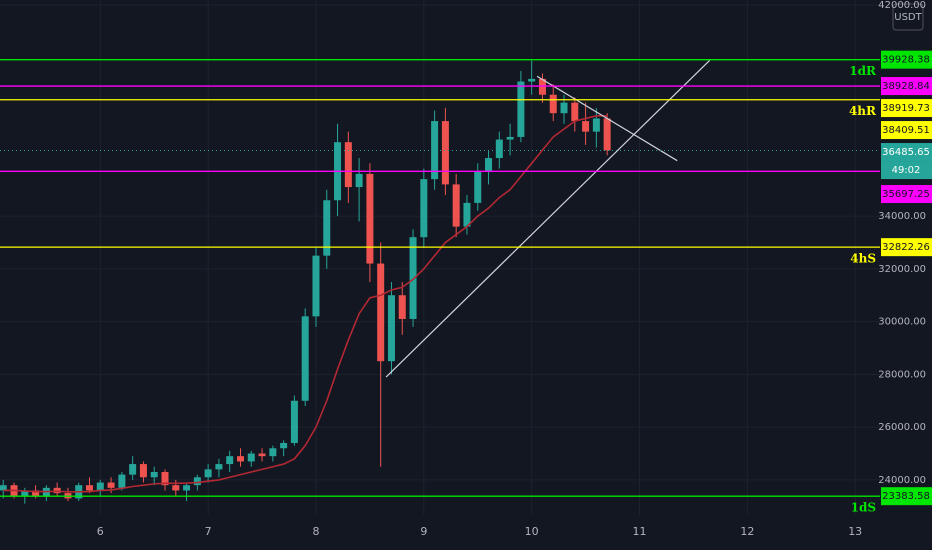  I want to click on level-tag: 4hS, so click(863, 259).